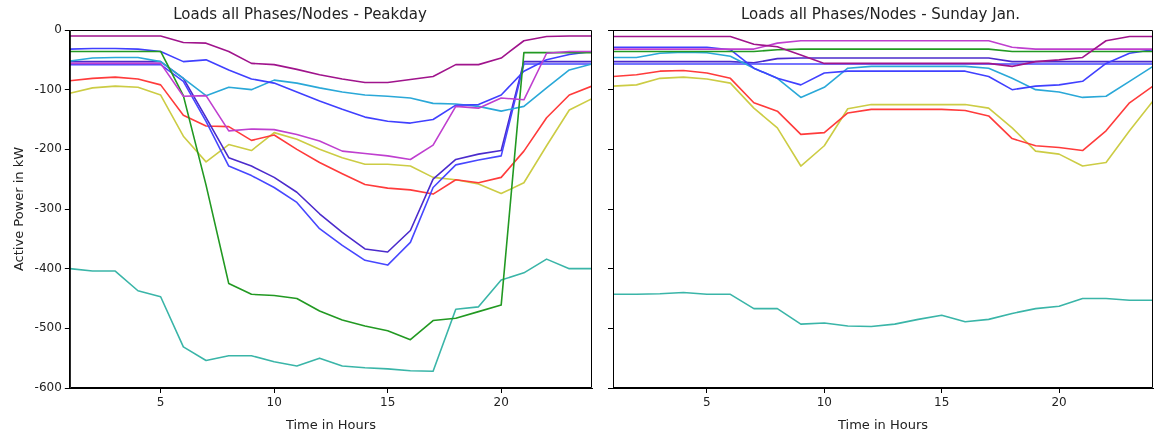  Describe the element at coordinates (48, 208) in the screenshot. I see `y-tick-label: -300` at that location.